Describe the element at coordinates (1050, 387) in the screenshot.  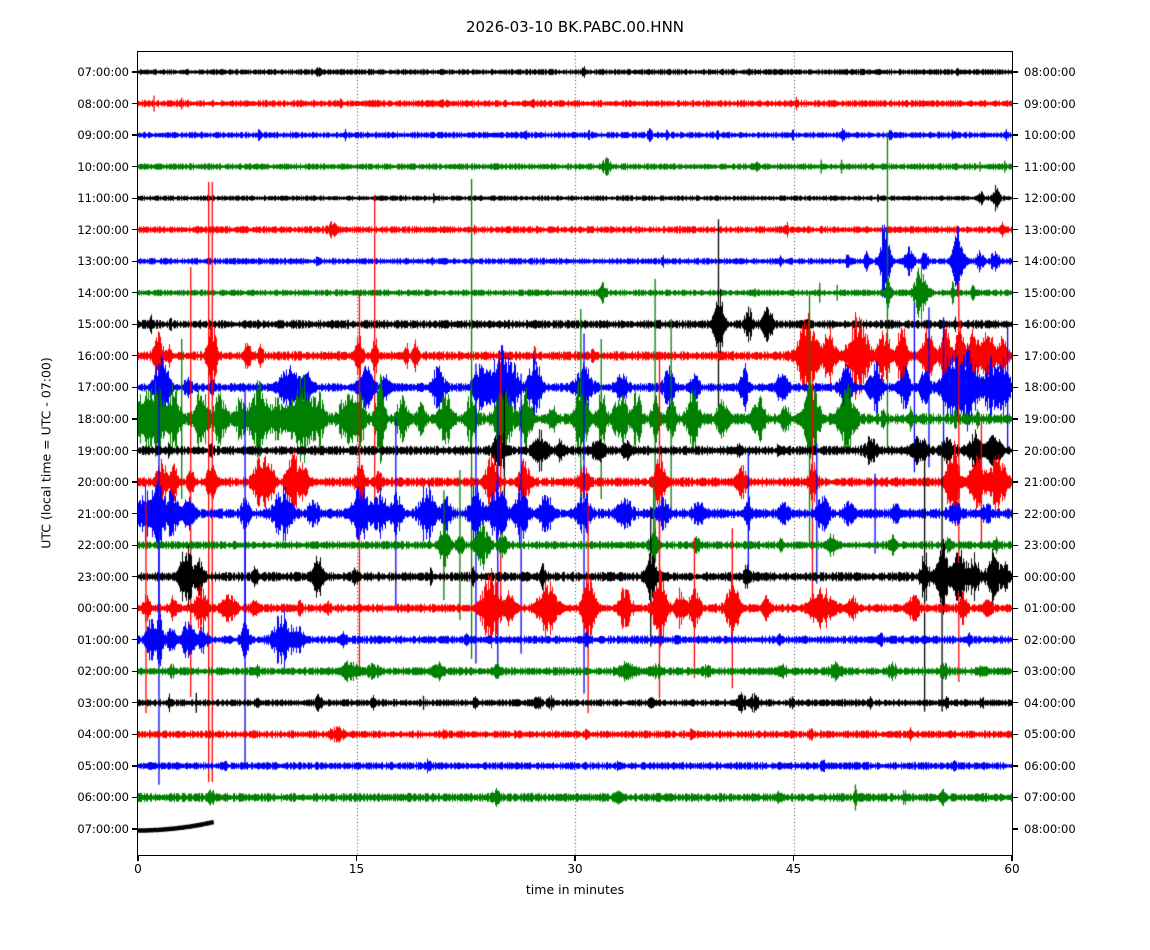
I see `right-time-label: 18:00:00` at that location.